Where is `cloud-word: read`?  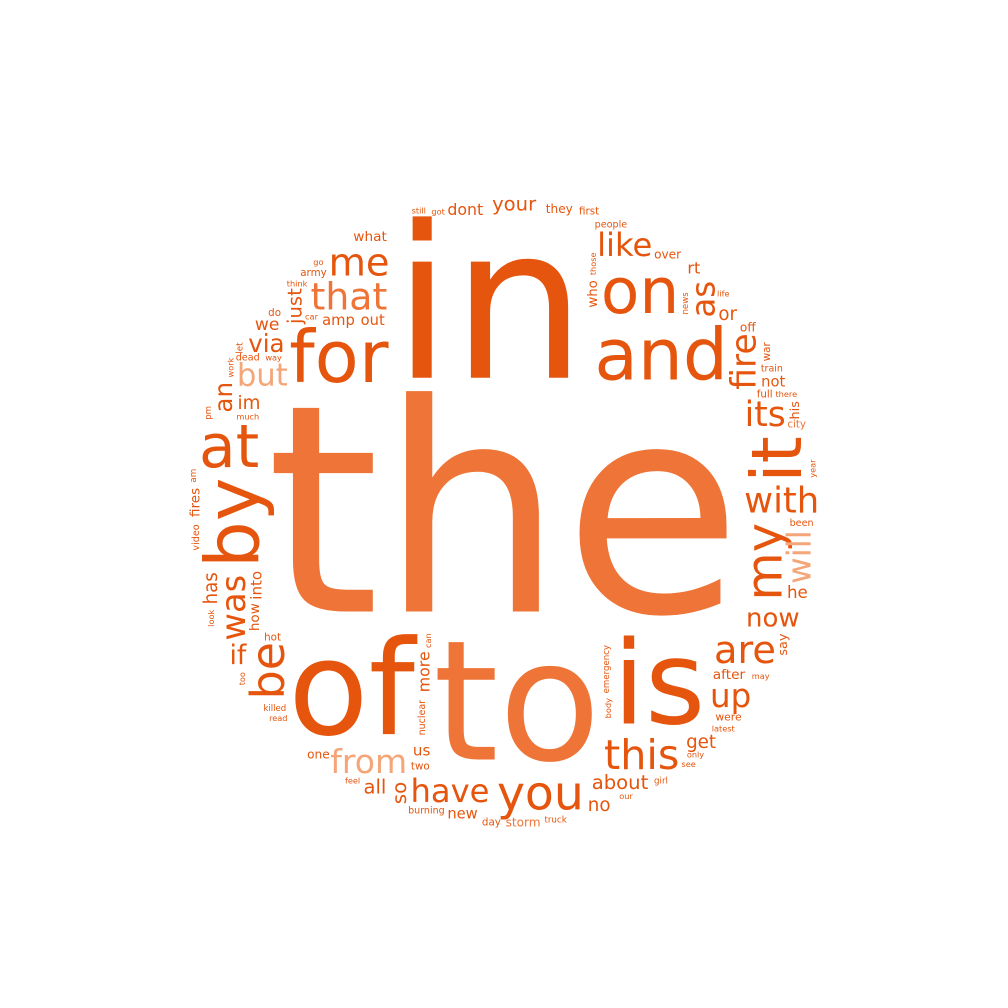
cloud-word: read is located at coordinates (278, 718).